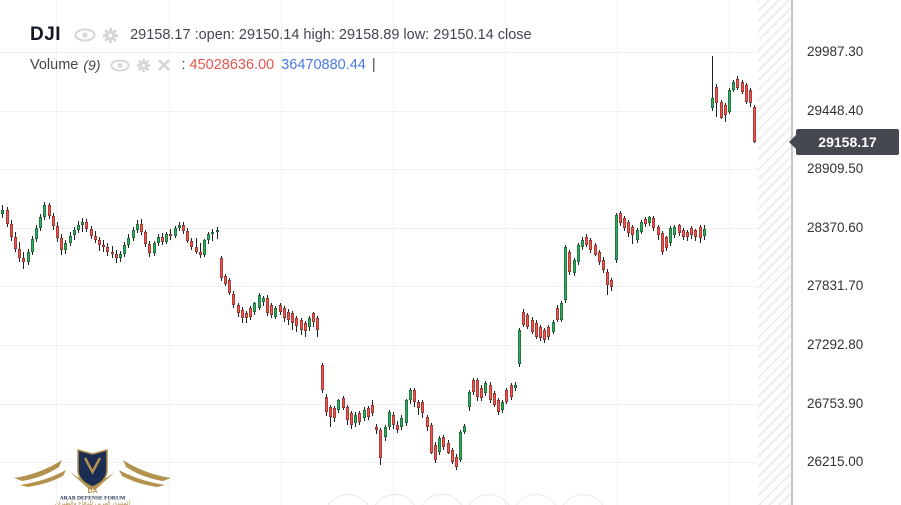 The image size is (901, 505). What do you see at coordinates (835, 462) in the screenshot?
I see `price-axis-label: 26215.00` at bounding box center [835, 462].